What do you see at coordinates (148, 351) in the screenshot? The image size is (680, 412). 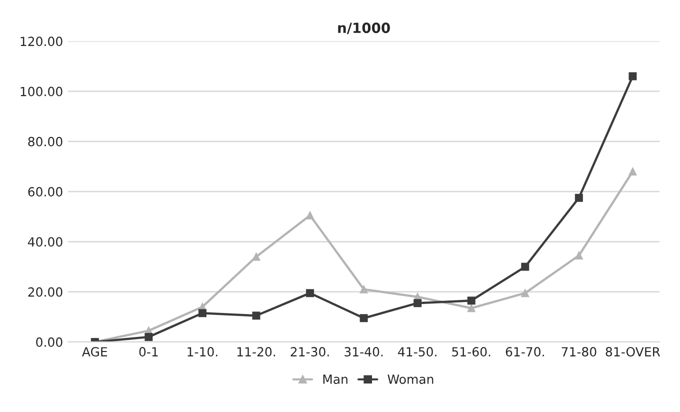 I see `x-tick-label: 0-1` at bounding box center [148, 351].